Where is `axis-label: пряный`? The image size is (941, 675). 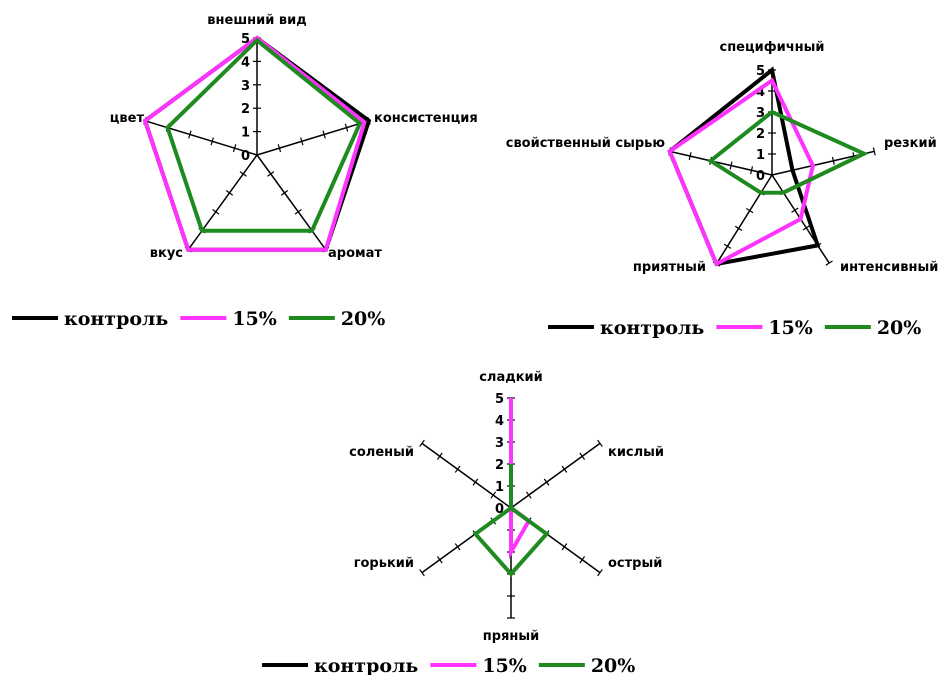 axis-label: пряный is located at coordinates (511, 636).